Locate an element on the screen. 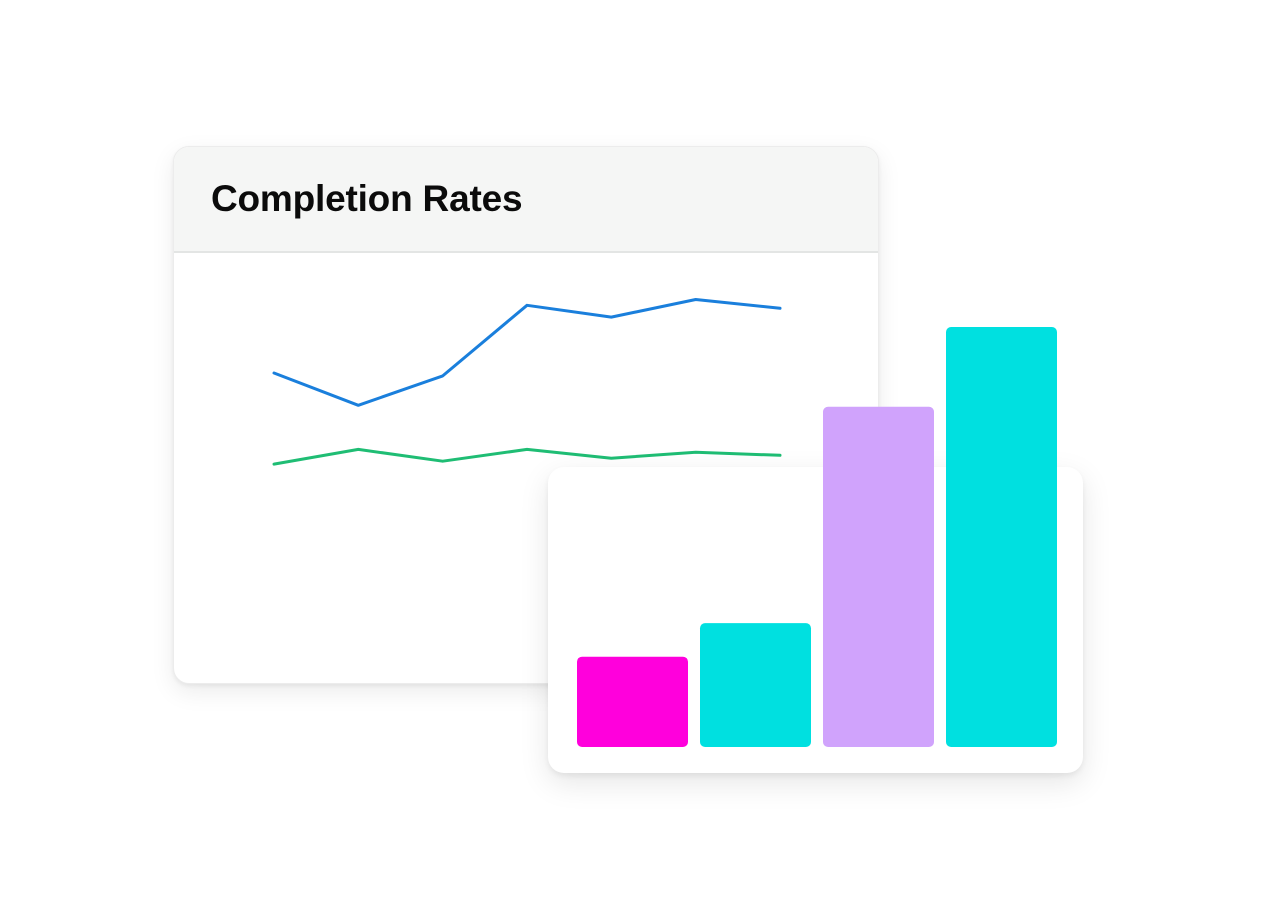  line-chart is located at coordinates (527, 382).